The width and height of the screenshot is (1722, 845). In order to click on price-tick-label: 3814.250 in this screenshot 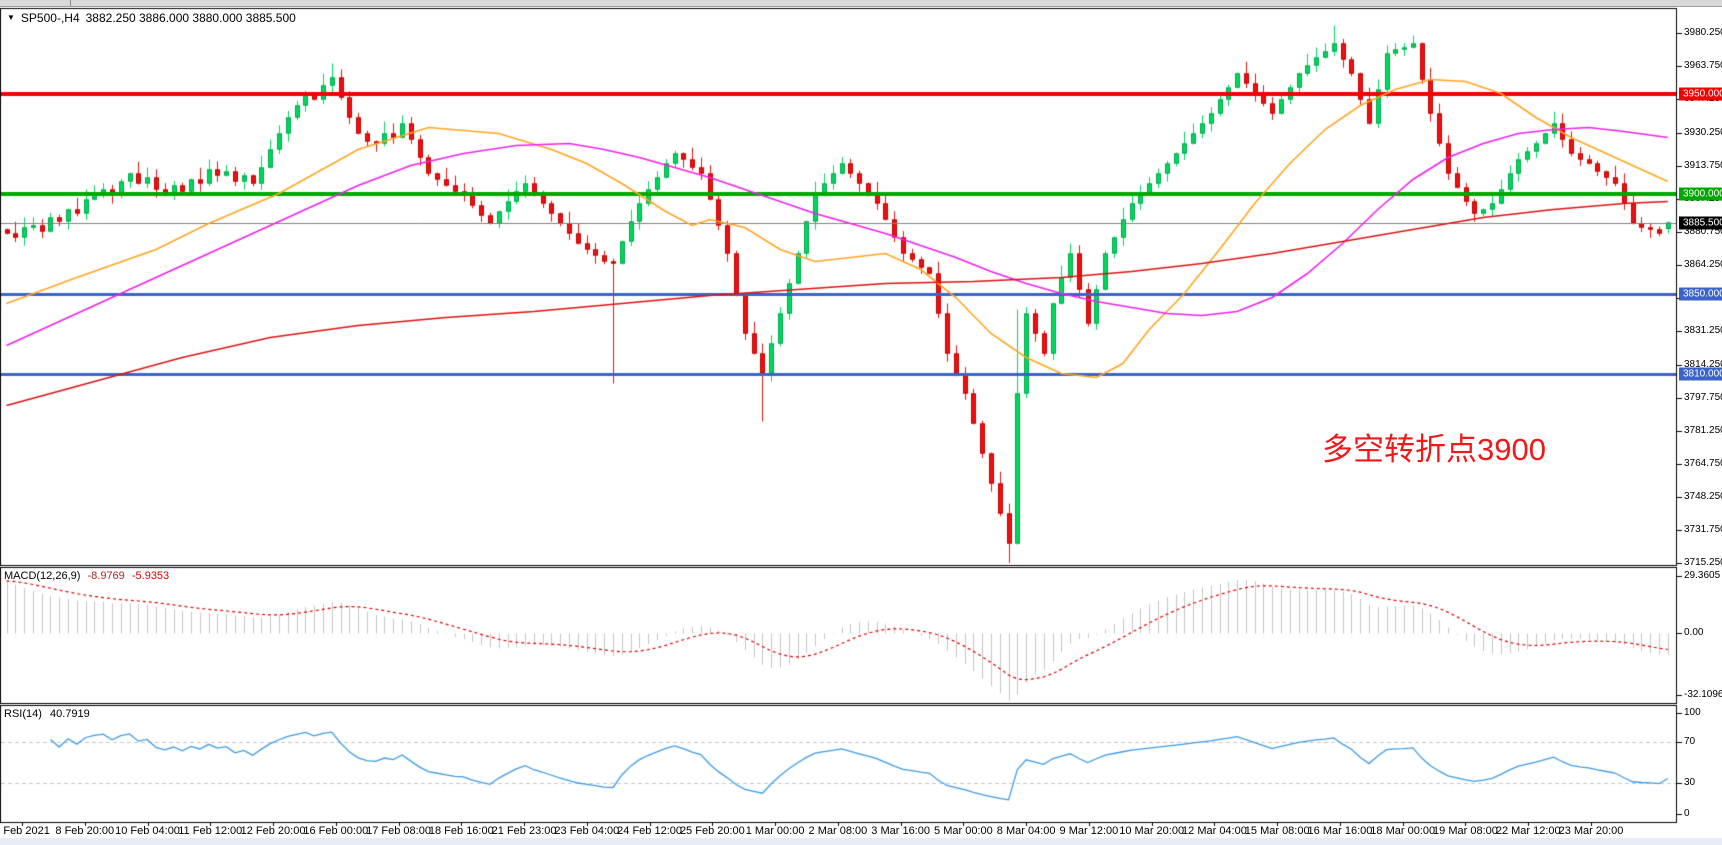, I will do `click(1703, 364)`.